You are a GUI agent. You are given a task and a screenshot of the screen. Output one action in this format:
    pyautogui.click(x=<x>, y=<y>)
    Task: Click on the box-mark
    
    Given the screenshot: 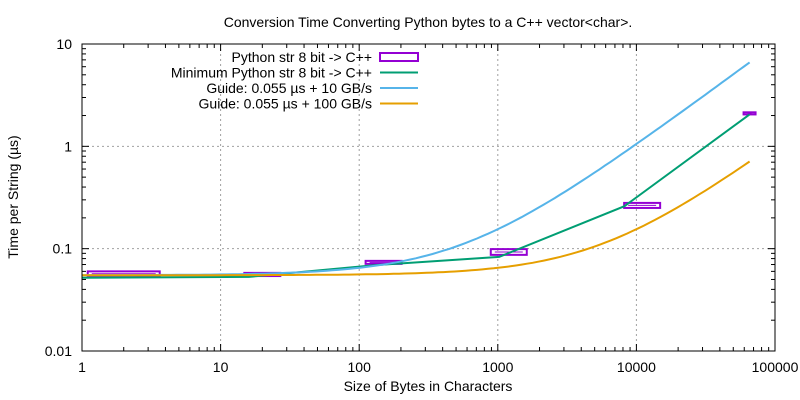 What is the action you would take?
    pyautogui.click(x=508, y=252)
    